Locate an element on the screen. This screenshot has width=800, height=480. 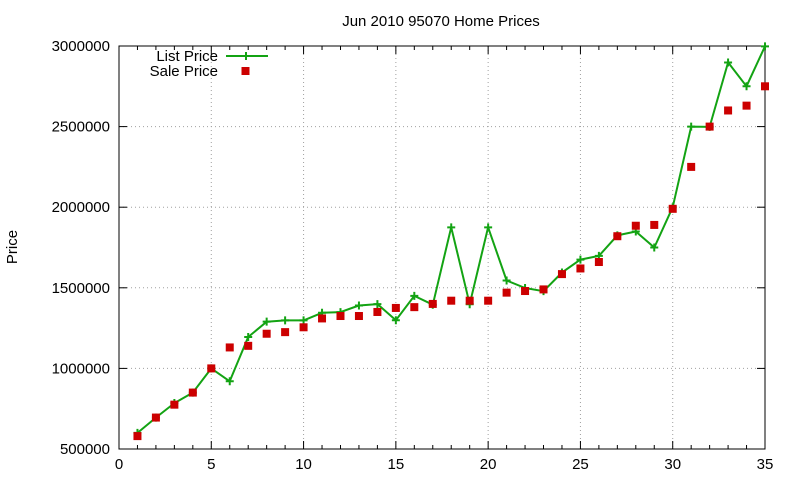
legend-label-list-price: List Price is located at coordinates (187, 56).